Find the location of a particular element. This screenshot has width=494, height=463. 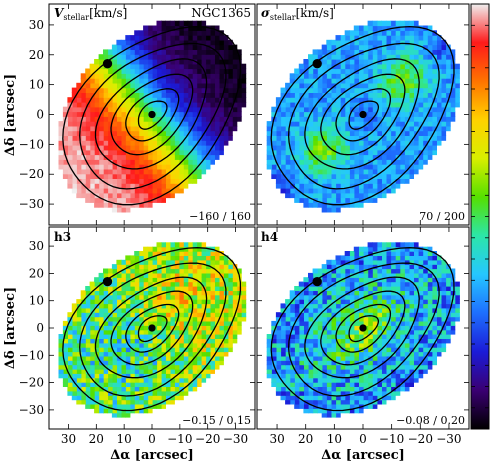

range-label-dispersion: 70 / 200 is located at coordinates (442, 216).